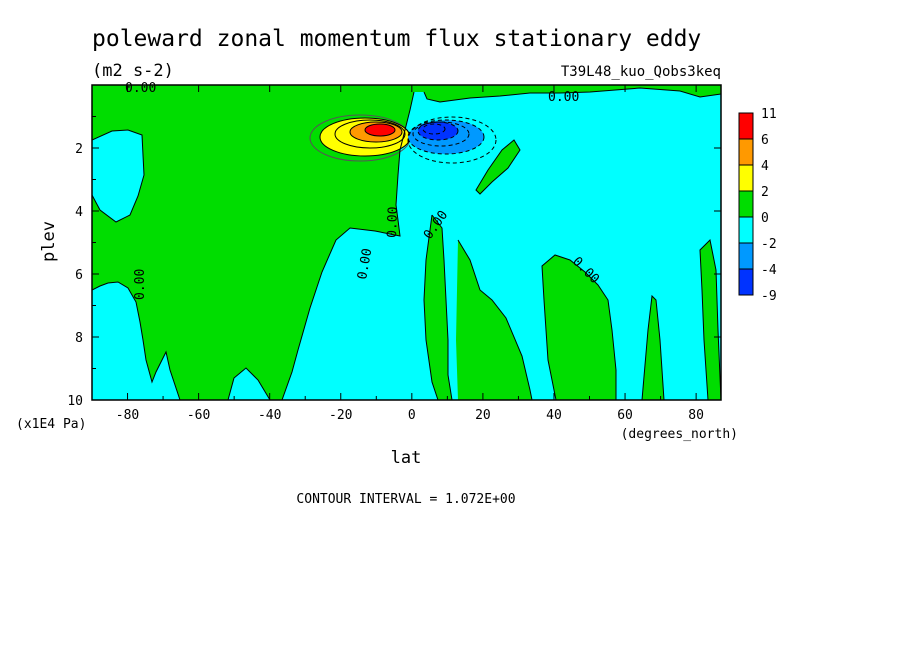 Image resolution: width=904 pixels, height=659 pixels. What do you see at coordinates (554, 415) in the screenshot?
I see `x-tick-label: 40` at bounding box center [554, 415].